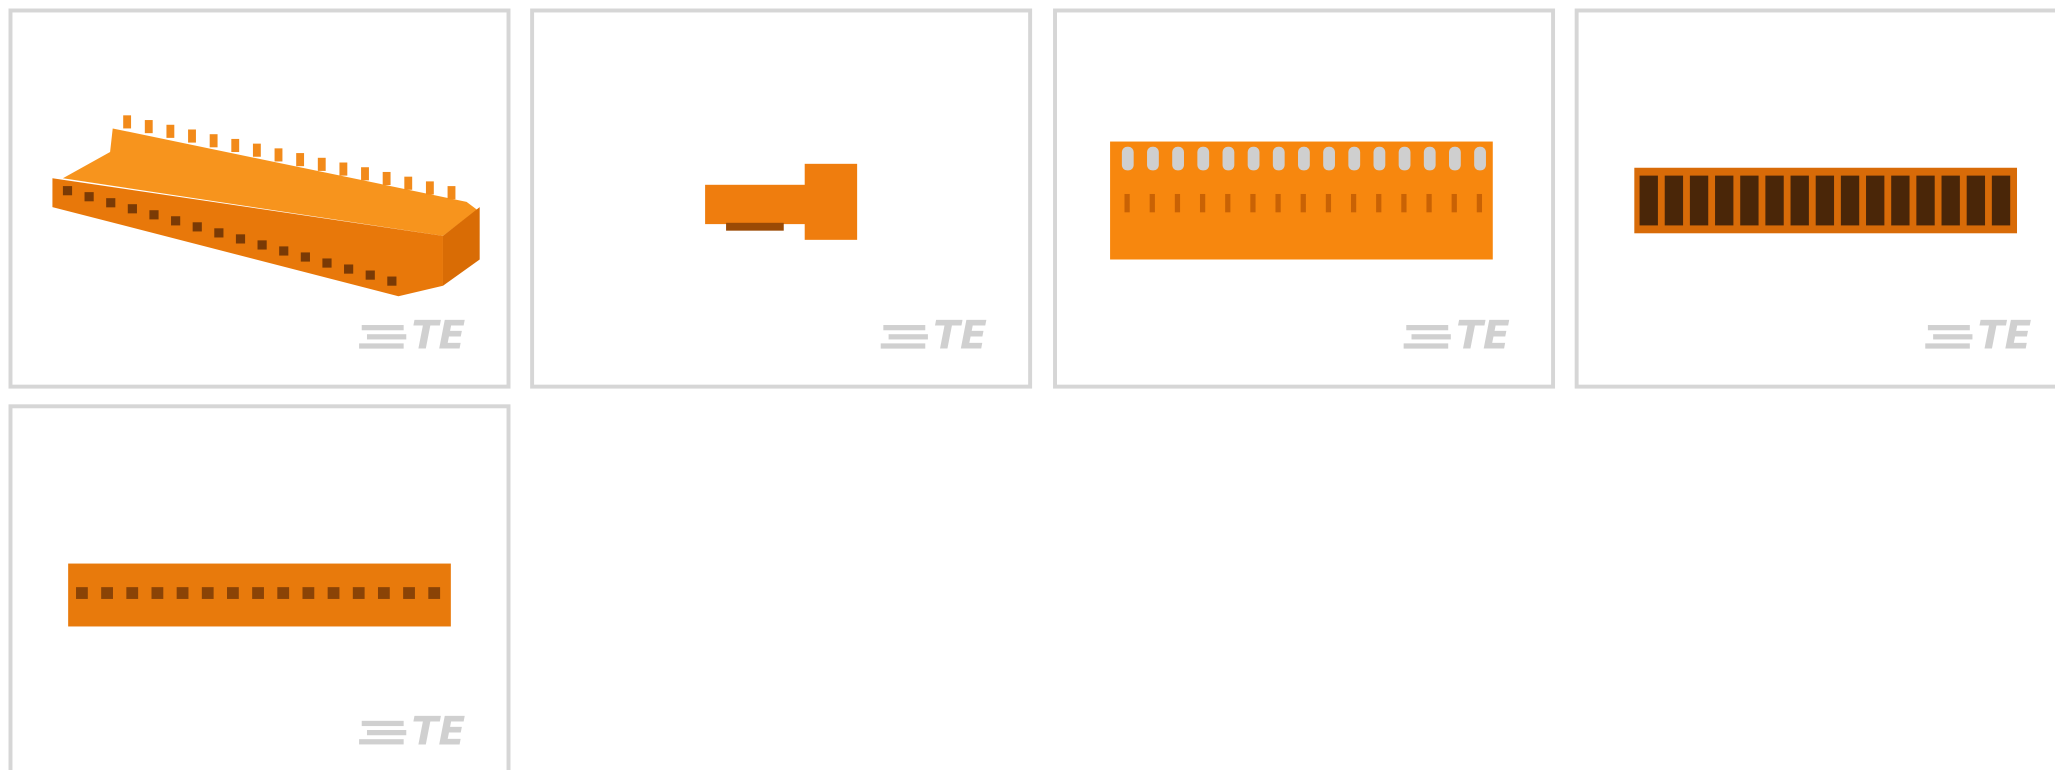 The width and height of the screenshot is (2055, 770). What do you see at coordinates (270, 182) in the screenshot?
I see `connector-top` at bounding box center [270, 182].